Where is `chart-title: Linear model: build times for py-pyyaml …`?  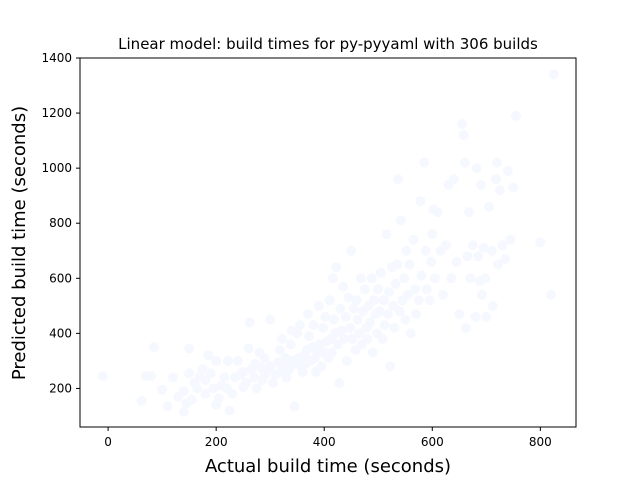 chart-title: Linear model: build times for py-pyyaml … is located at coordinates (328, 44).